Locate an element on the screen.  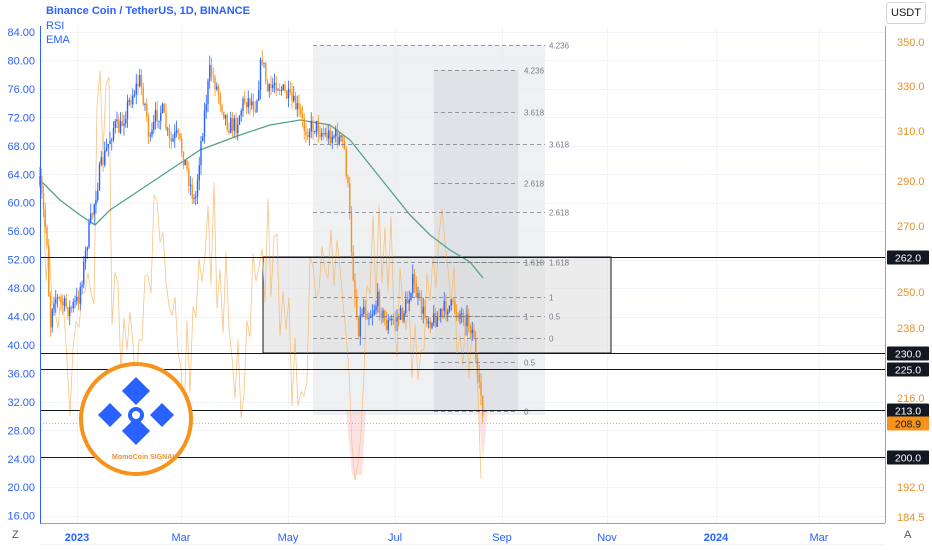
left-axis-tick: 52.00 is located at coordinates (21, 261).